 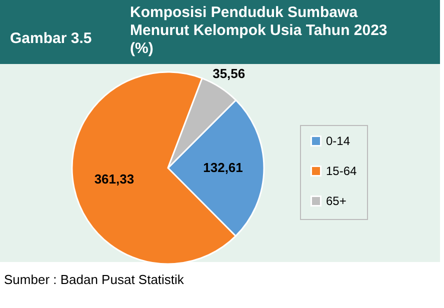 I want to click on data-label: 361,33, so click(x=114, y=178).